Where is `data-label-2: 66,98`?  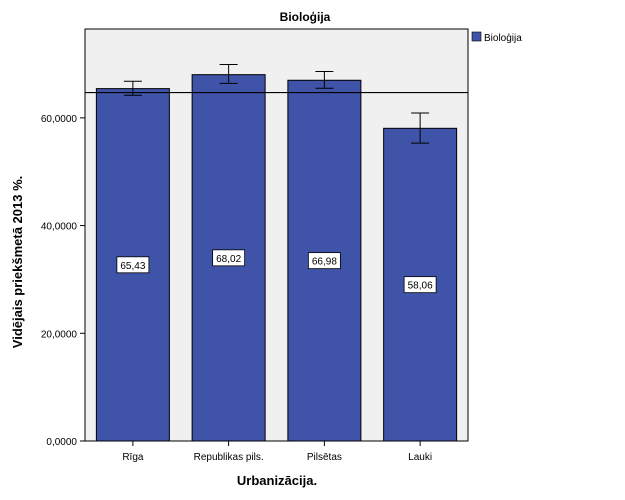
data-label-2: 66,98 is located at coordinates (324, 262).